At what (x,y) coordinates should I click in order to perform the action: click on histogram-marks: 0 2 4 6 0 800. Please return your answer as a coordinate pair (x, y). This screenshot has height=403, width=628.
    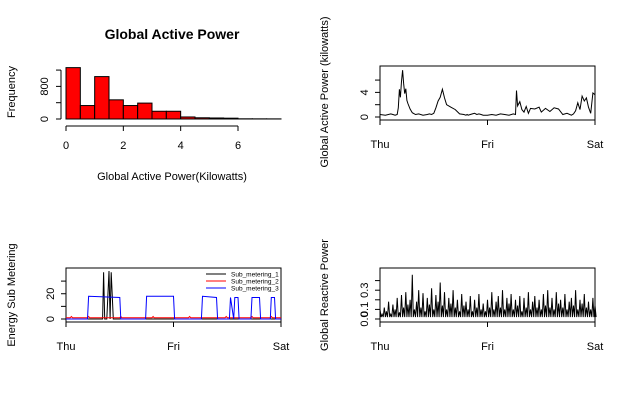
    Looking at the image, I should click on (160, 109).